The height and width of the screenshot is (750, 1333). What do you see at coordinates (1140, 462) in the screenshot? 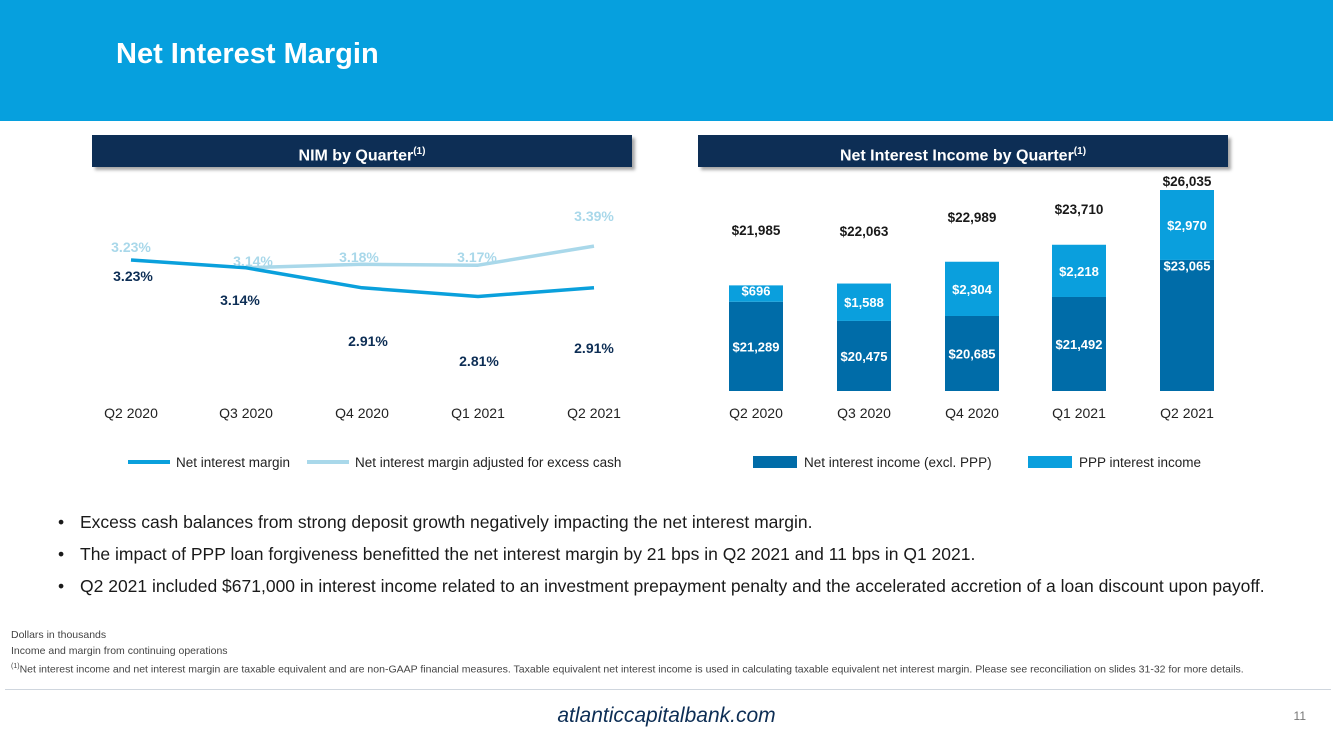
I see `legend-label-ppp-interest: PPP interest income` at bounding box center [1140, 462].